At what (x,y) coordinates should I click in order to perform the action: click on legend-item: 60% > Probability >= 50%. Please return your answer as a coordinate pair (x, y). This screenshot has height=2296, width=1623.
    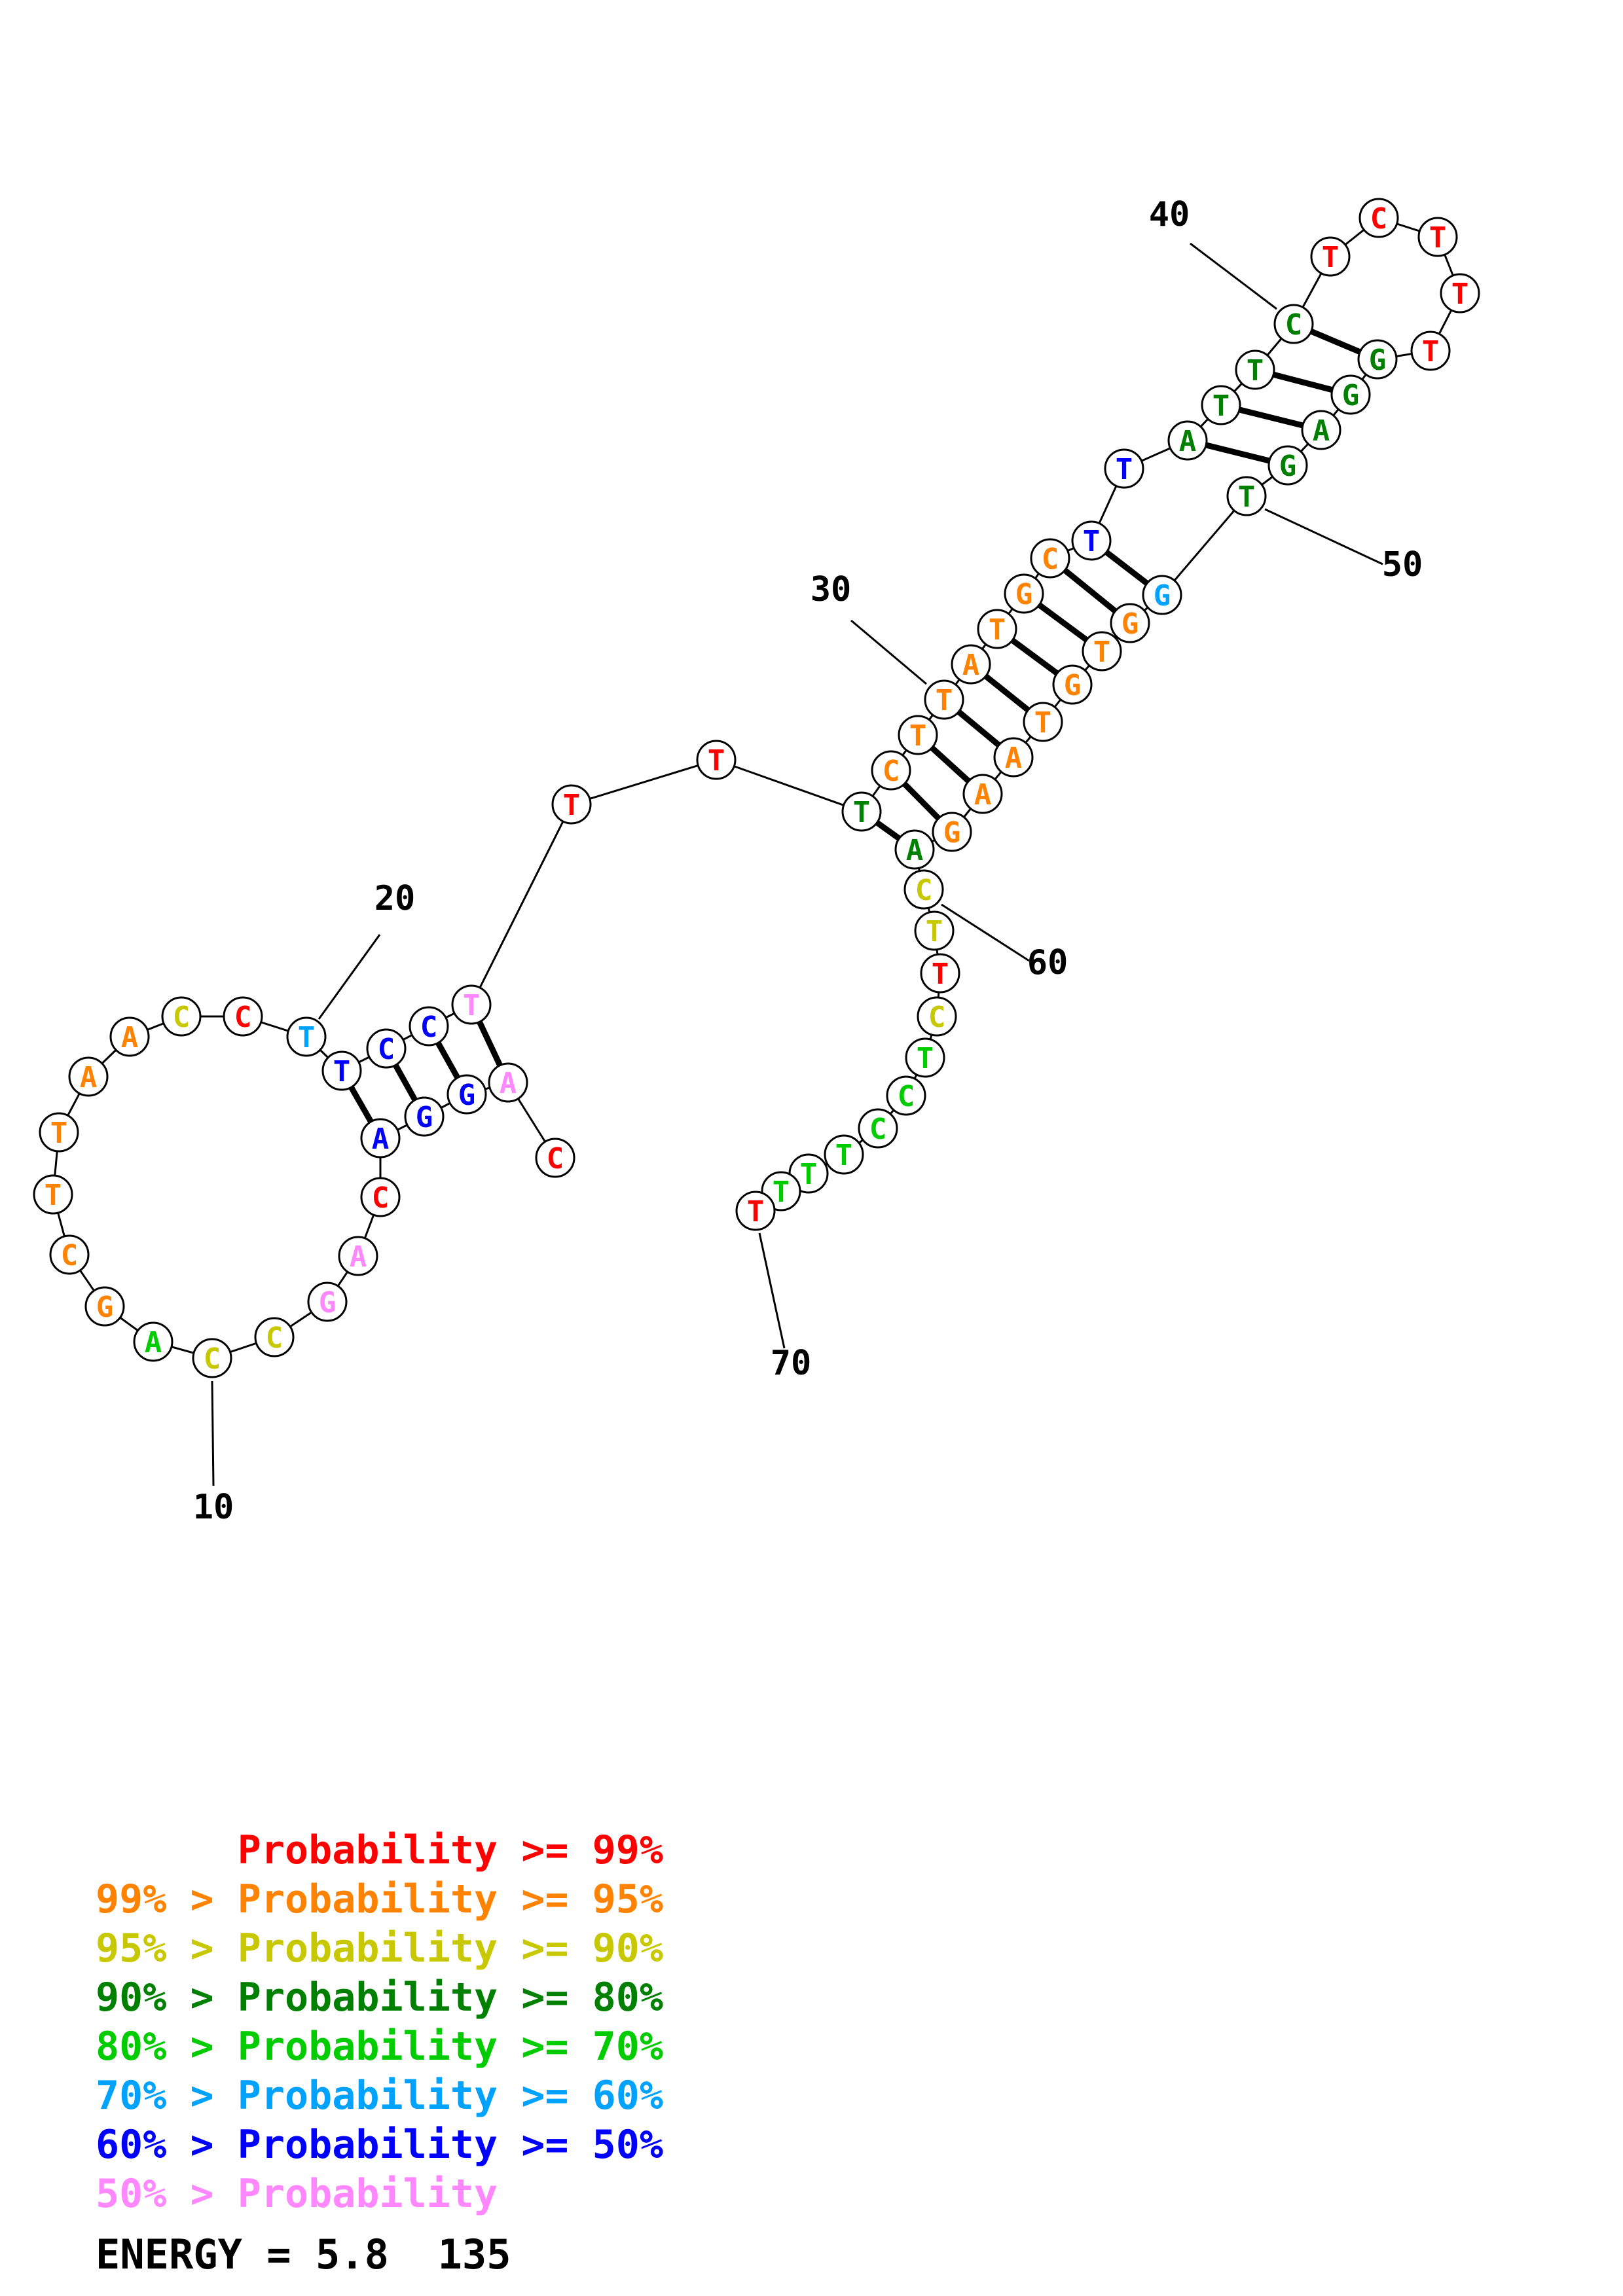
    Looking at the image, I should click on (379, 2145).